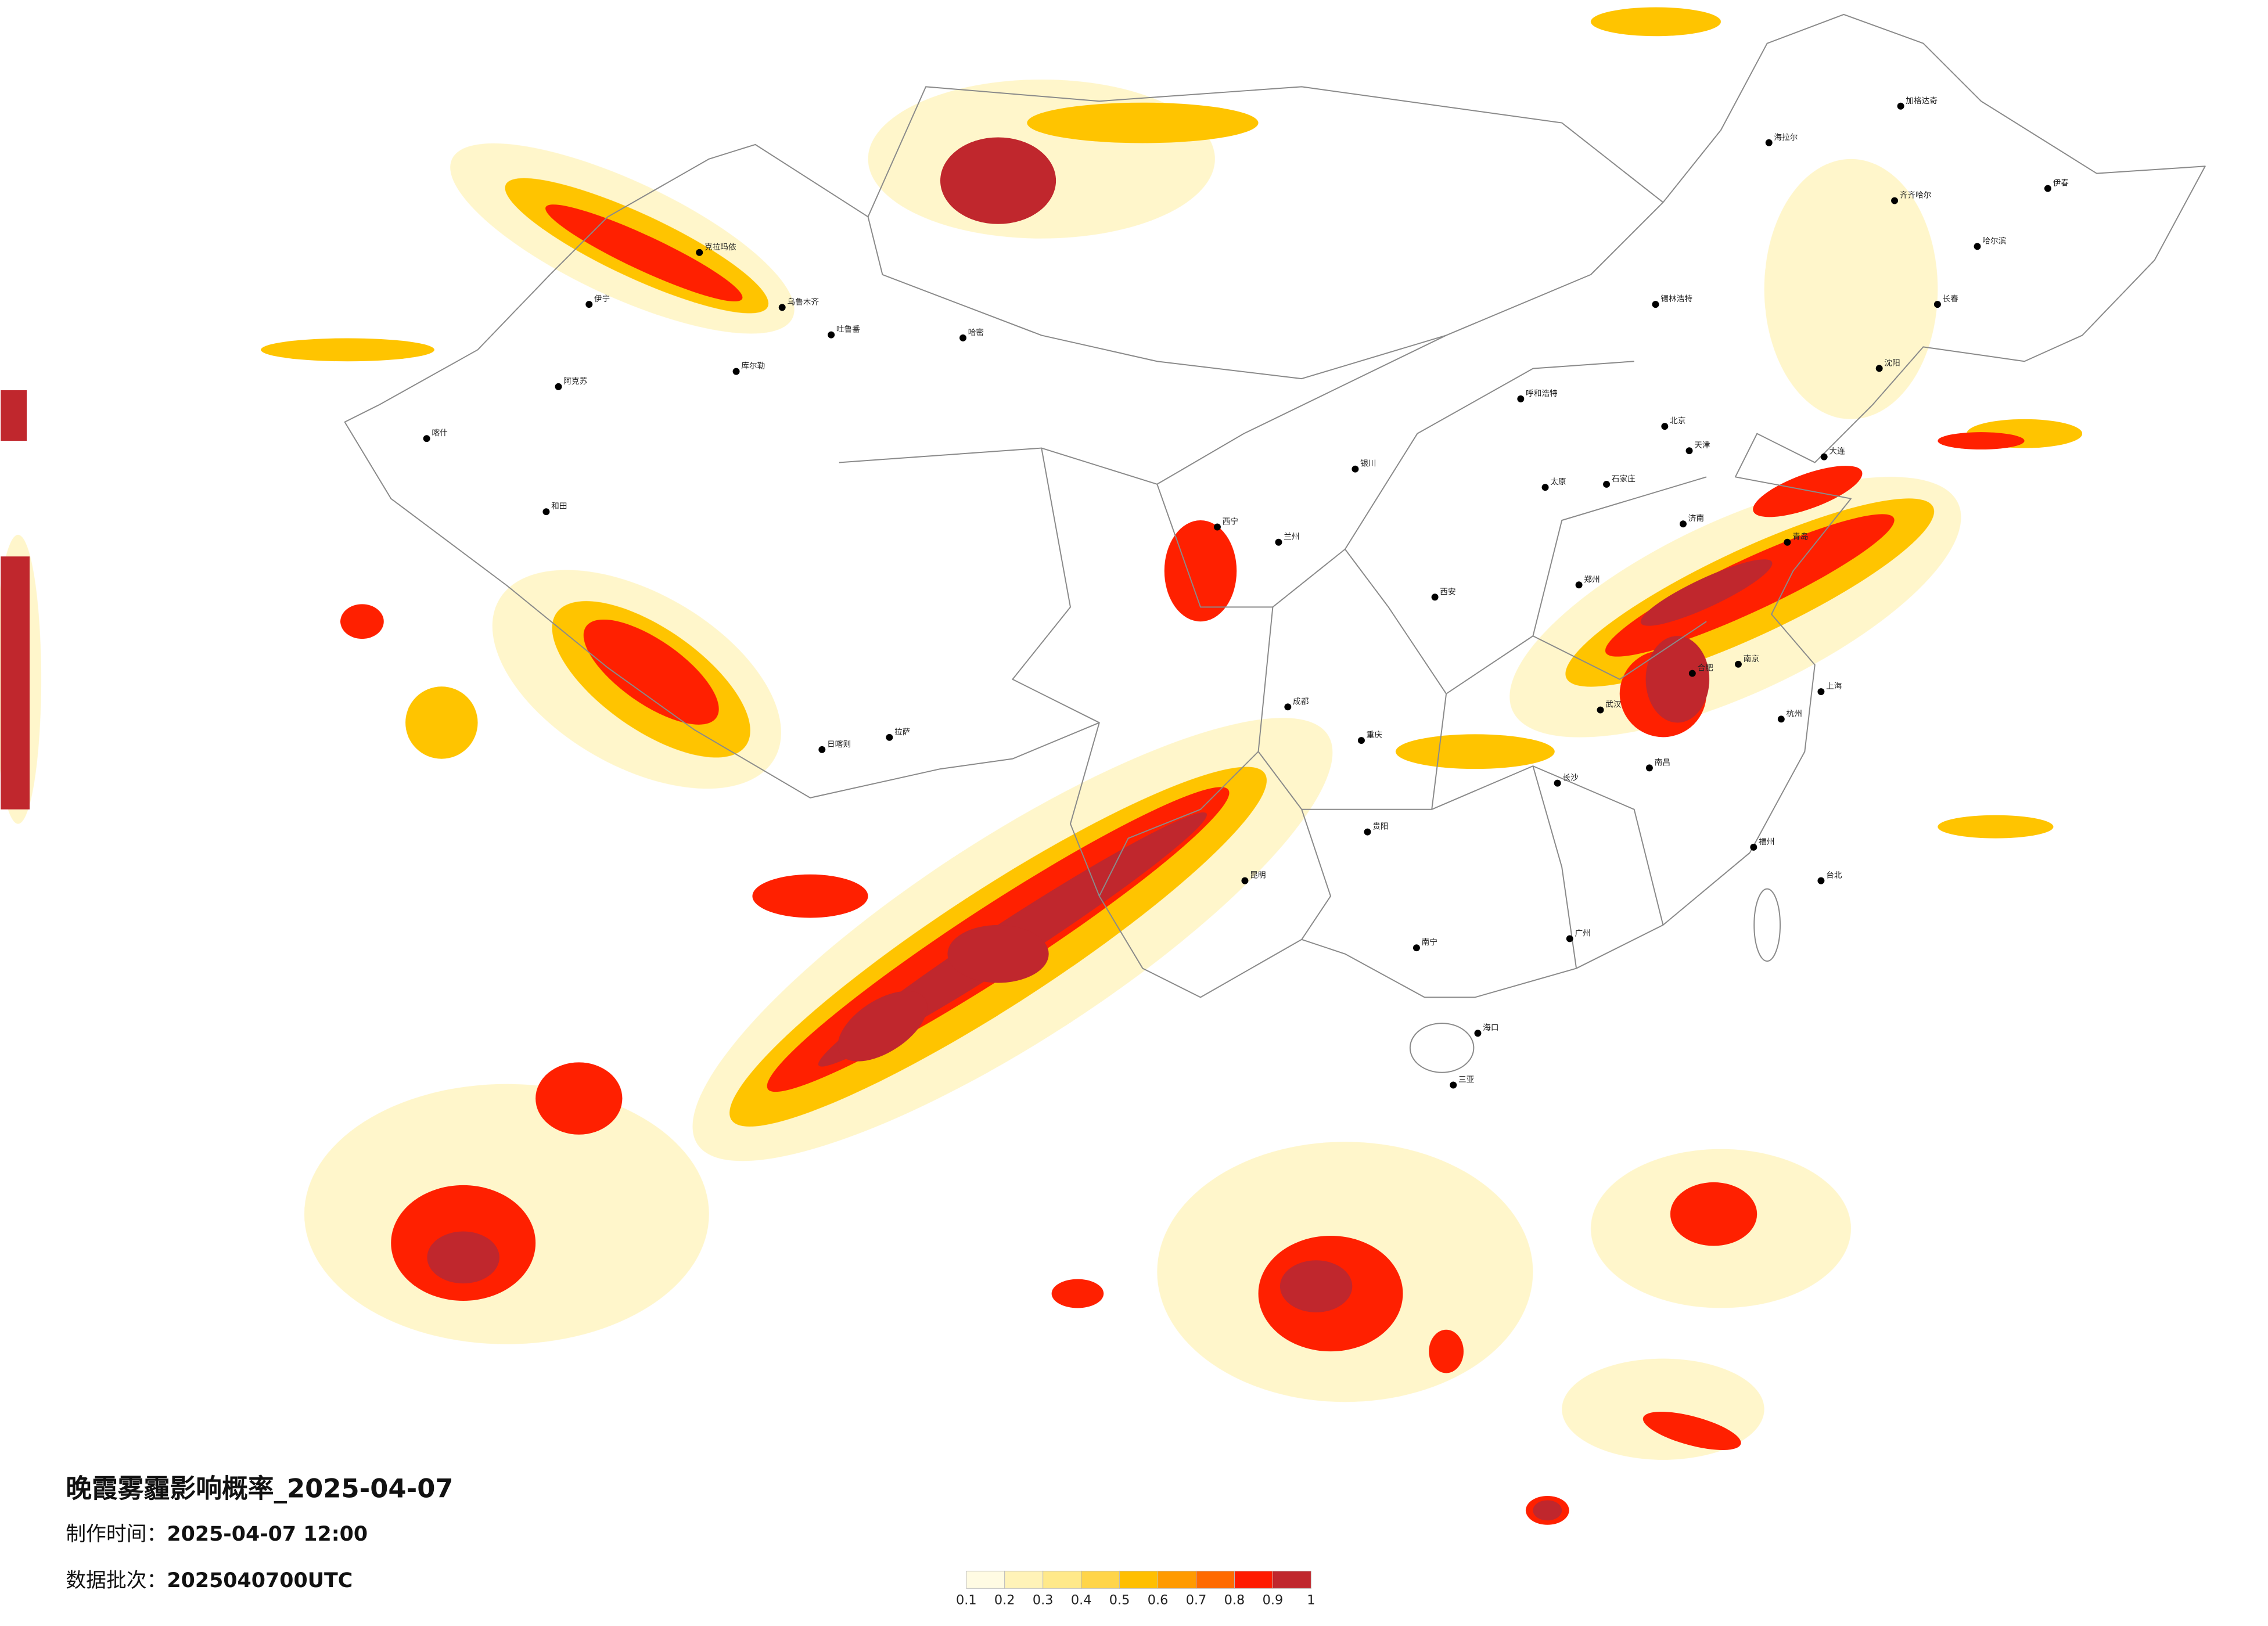 The image size is (2268, 1626). What do you see at coordinates (1706, 668) in the screenshot?
I see `city-label: 合肥` at bounding box center [1706, 668].